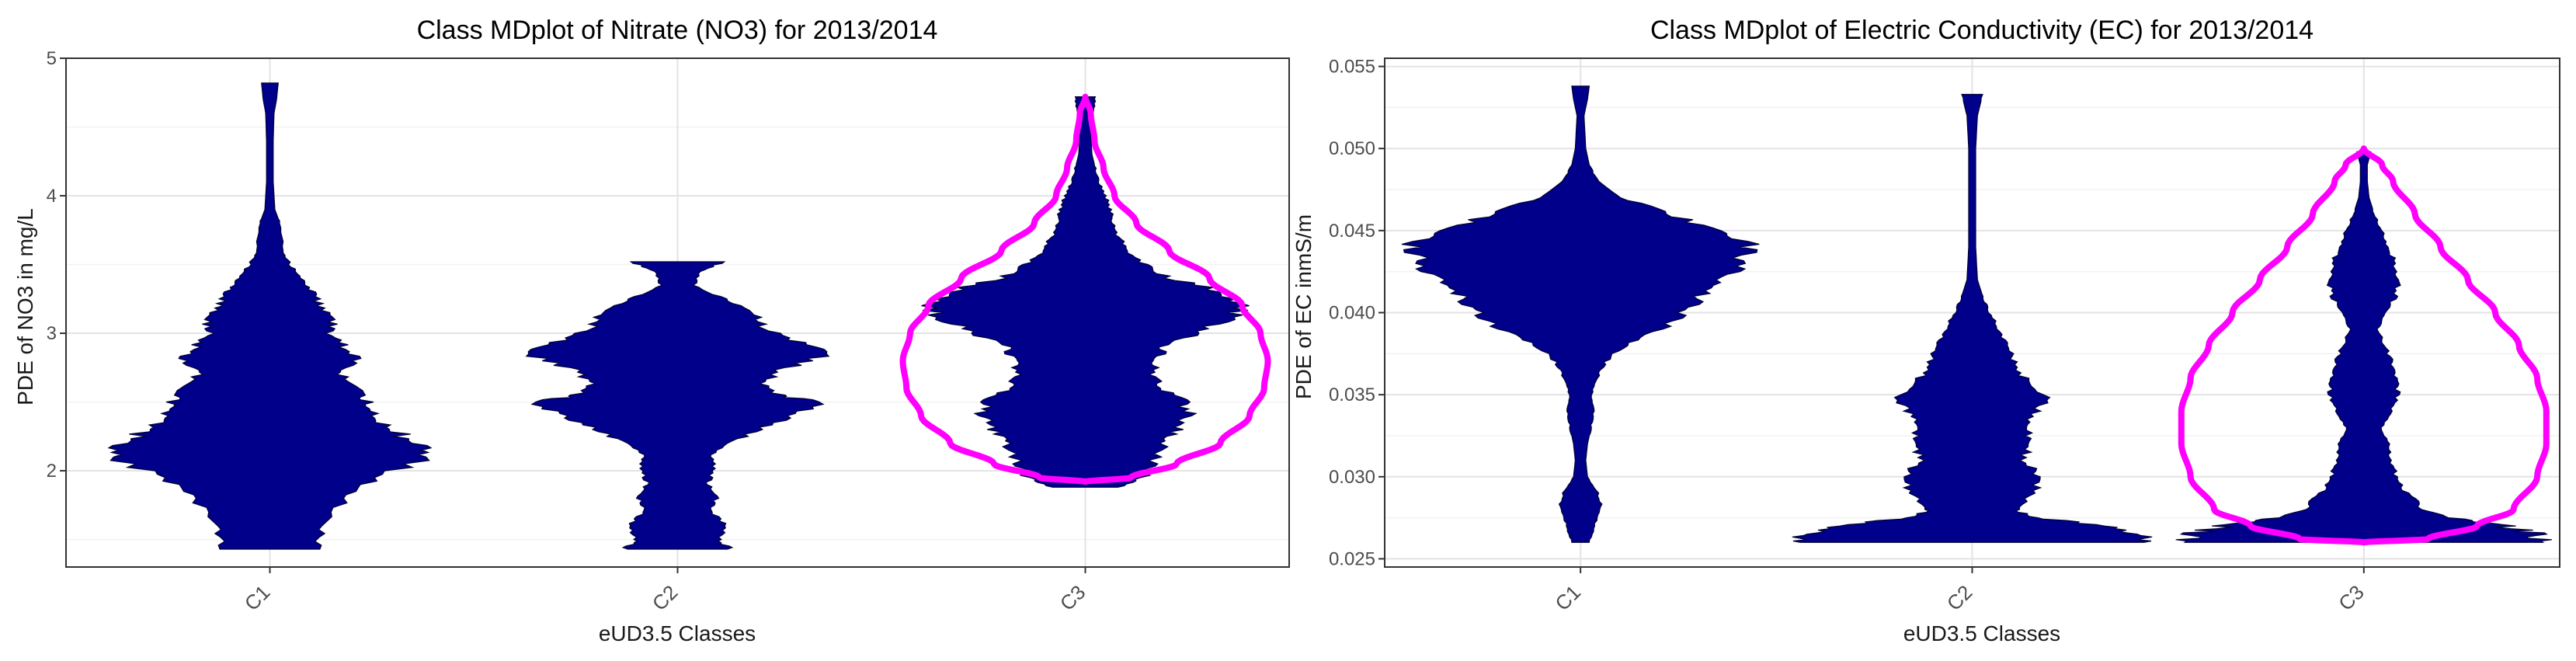 The width and height of the screenshot is (2576, 661). Describe the element at coordinates (52, 333) in the screenshot. I see `y-tick-label: 3` at that location.